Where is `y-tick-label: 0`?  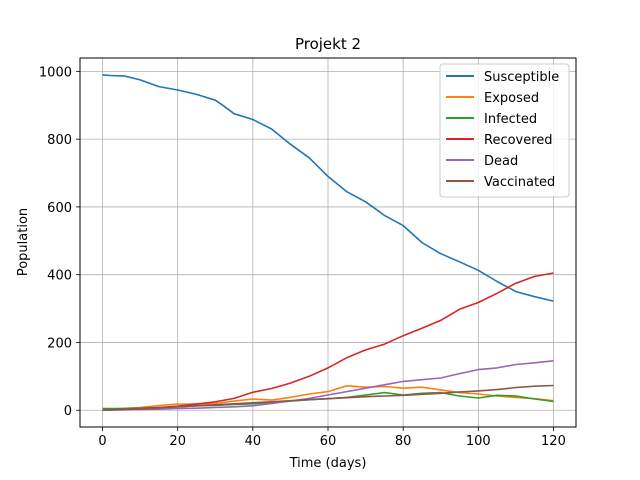 y-tick-label: 0 is located at coordinates (68, 411).